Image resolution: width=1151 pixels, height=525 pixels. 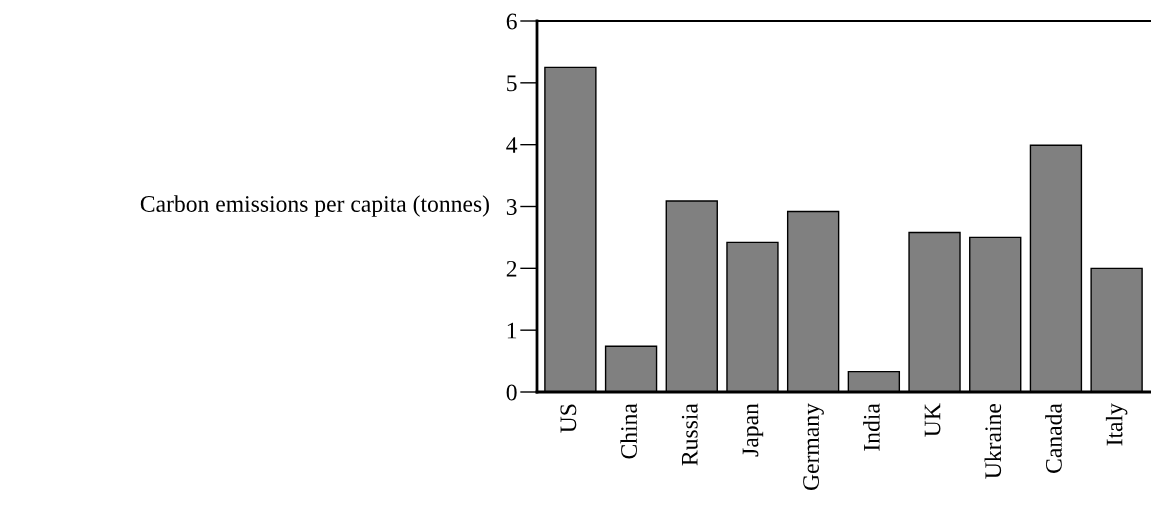 I want to click on x-tick-label: India, so click(x=871, y=427).